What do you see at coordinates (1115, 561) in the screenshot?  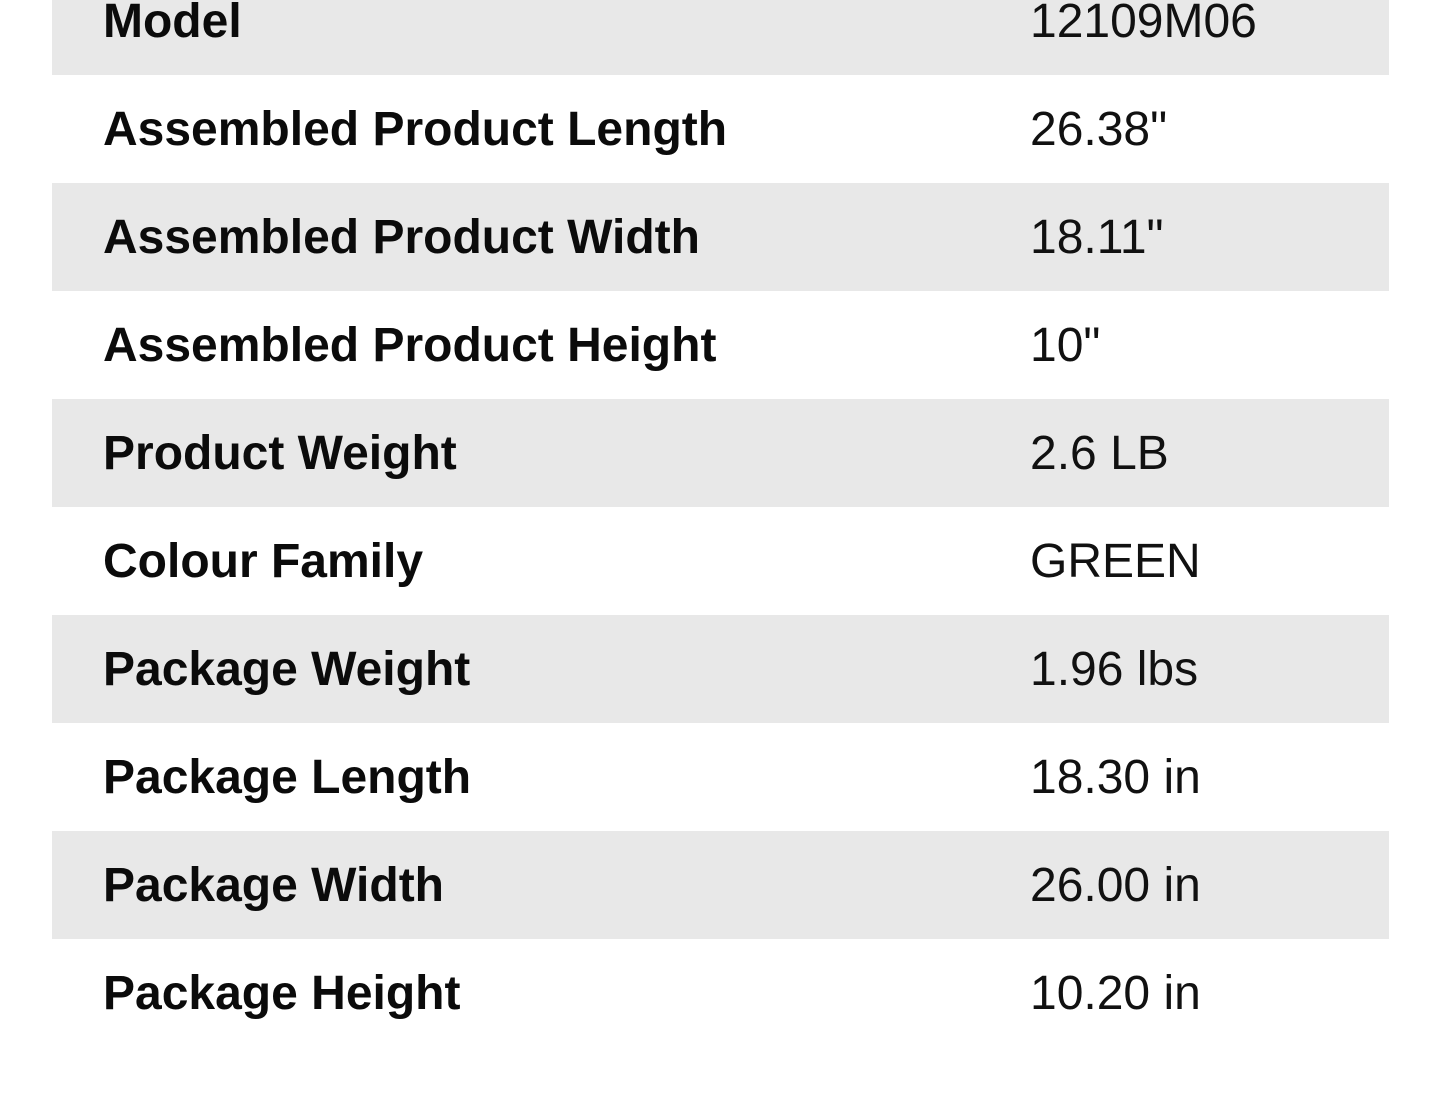 I see `spec-value: GREEN` at bounding box center [1115, 561].